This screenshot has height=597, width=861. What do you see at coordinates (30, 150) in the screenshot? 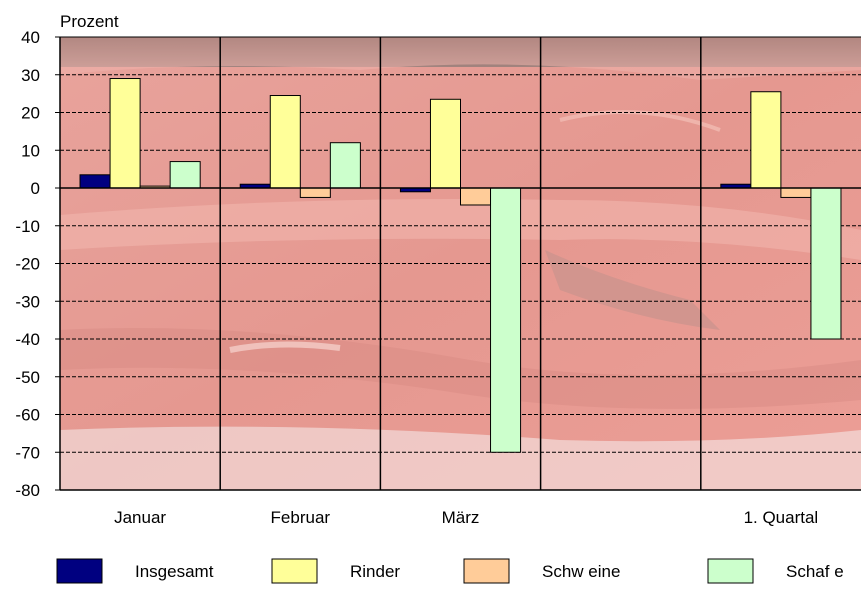
I see `y-tick-label-3: 10` at bounding box center [30, 150].